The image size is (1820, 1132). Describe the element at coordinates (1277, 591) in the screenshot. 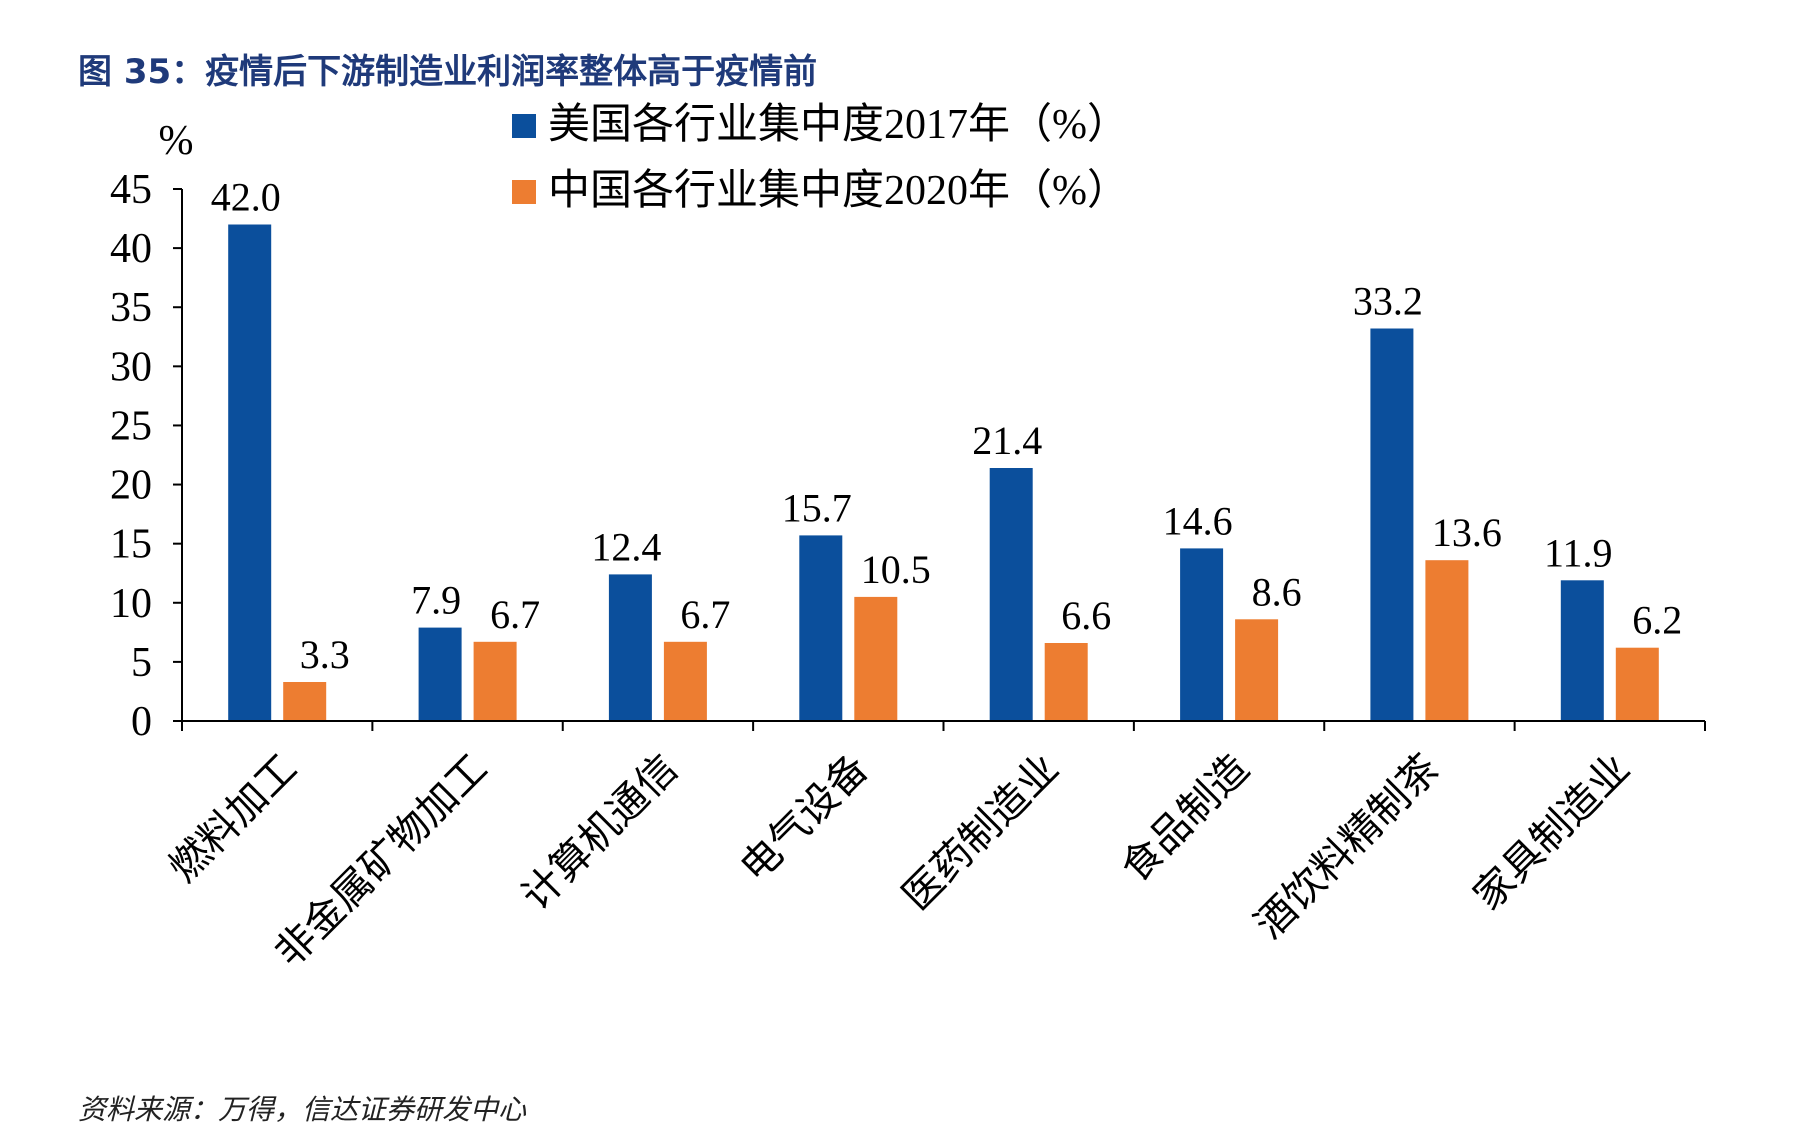

I see `data-label-cn-5: 8.6` at that location.